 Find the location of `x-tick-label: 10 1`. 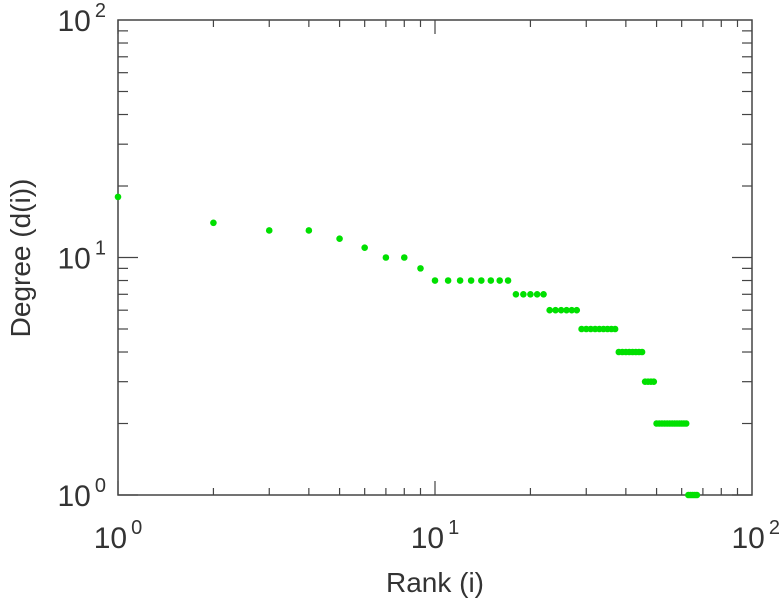

x-tick-label: 10 1 is located at coordinates (435, 536).